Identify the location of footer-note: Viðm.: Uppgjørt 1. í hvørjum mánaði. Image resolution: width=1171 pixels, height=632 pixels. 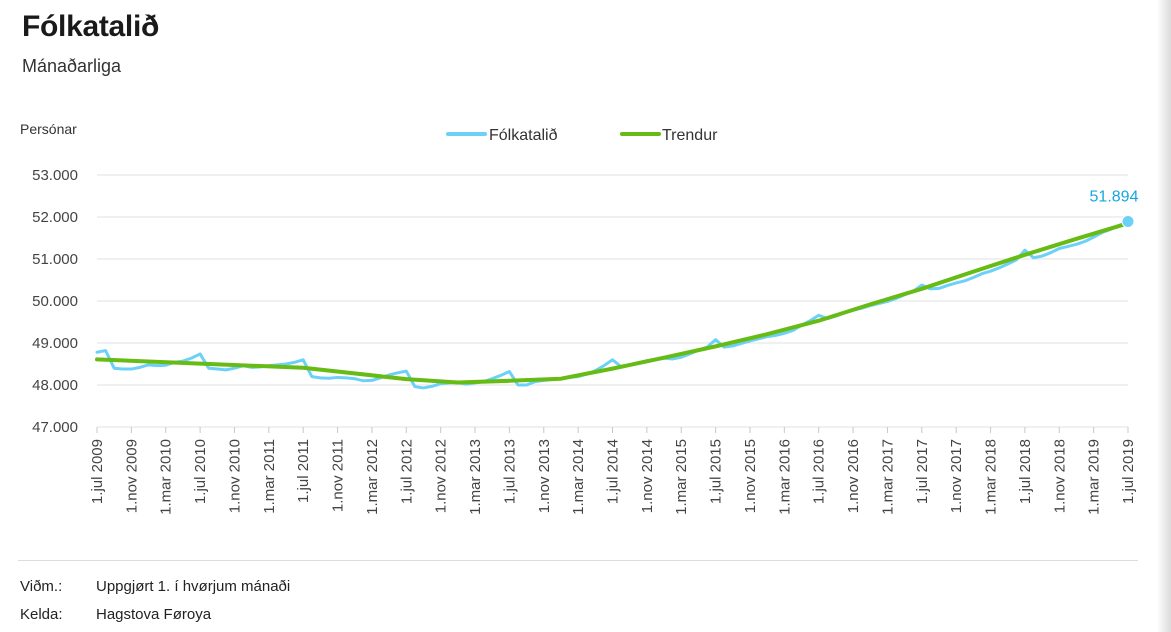
(155, 586).